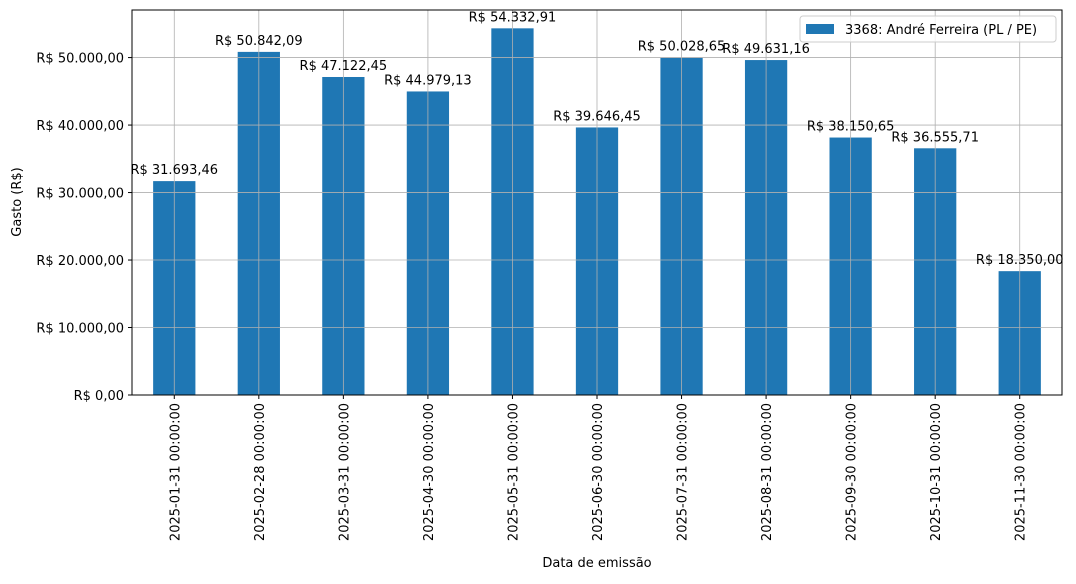 Image resolution: width=1076 pixels, height=584 pixels. What do you see at coordinates (936, 472) in the screenshot?
I see `x-tick-label: 2025-10-31 00:00:00` at bounding box center [936, 472].